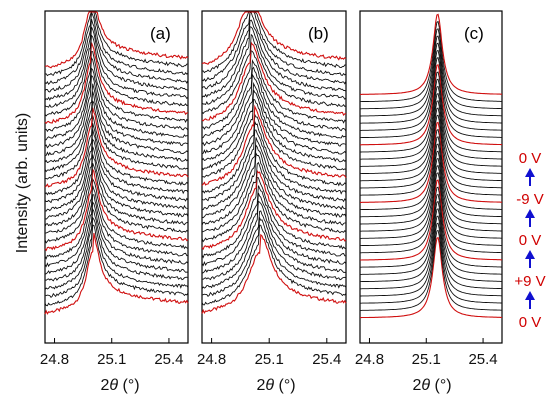 The image size is (550, 406). Describe the element at coordinates (318, 33) in the screenshot. I see `panel-b-tag: (b)` at that location.